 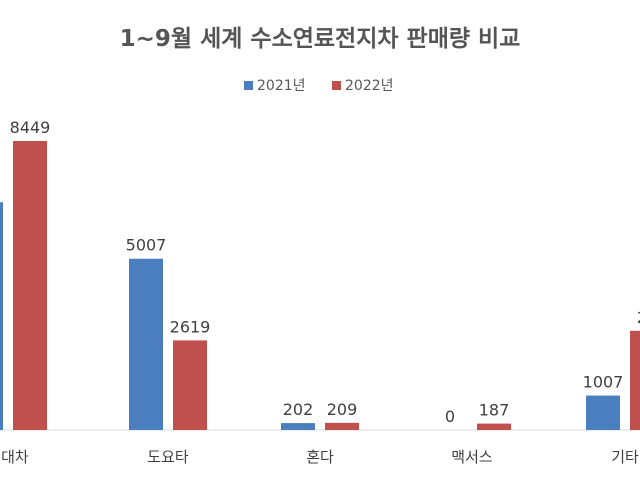 I want to click on category-label-2: 혼다, so click(x=320, y=457).